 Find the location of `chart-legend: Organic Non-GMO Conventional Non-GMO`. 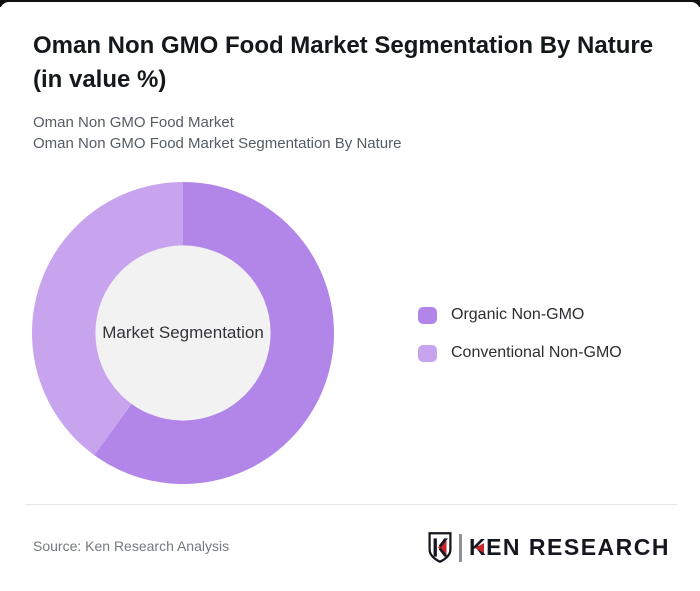

chart-legend: Organic Non-GMO Conventional Non-GMO is located at coordinates (520, 344).